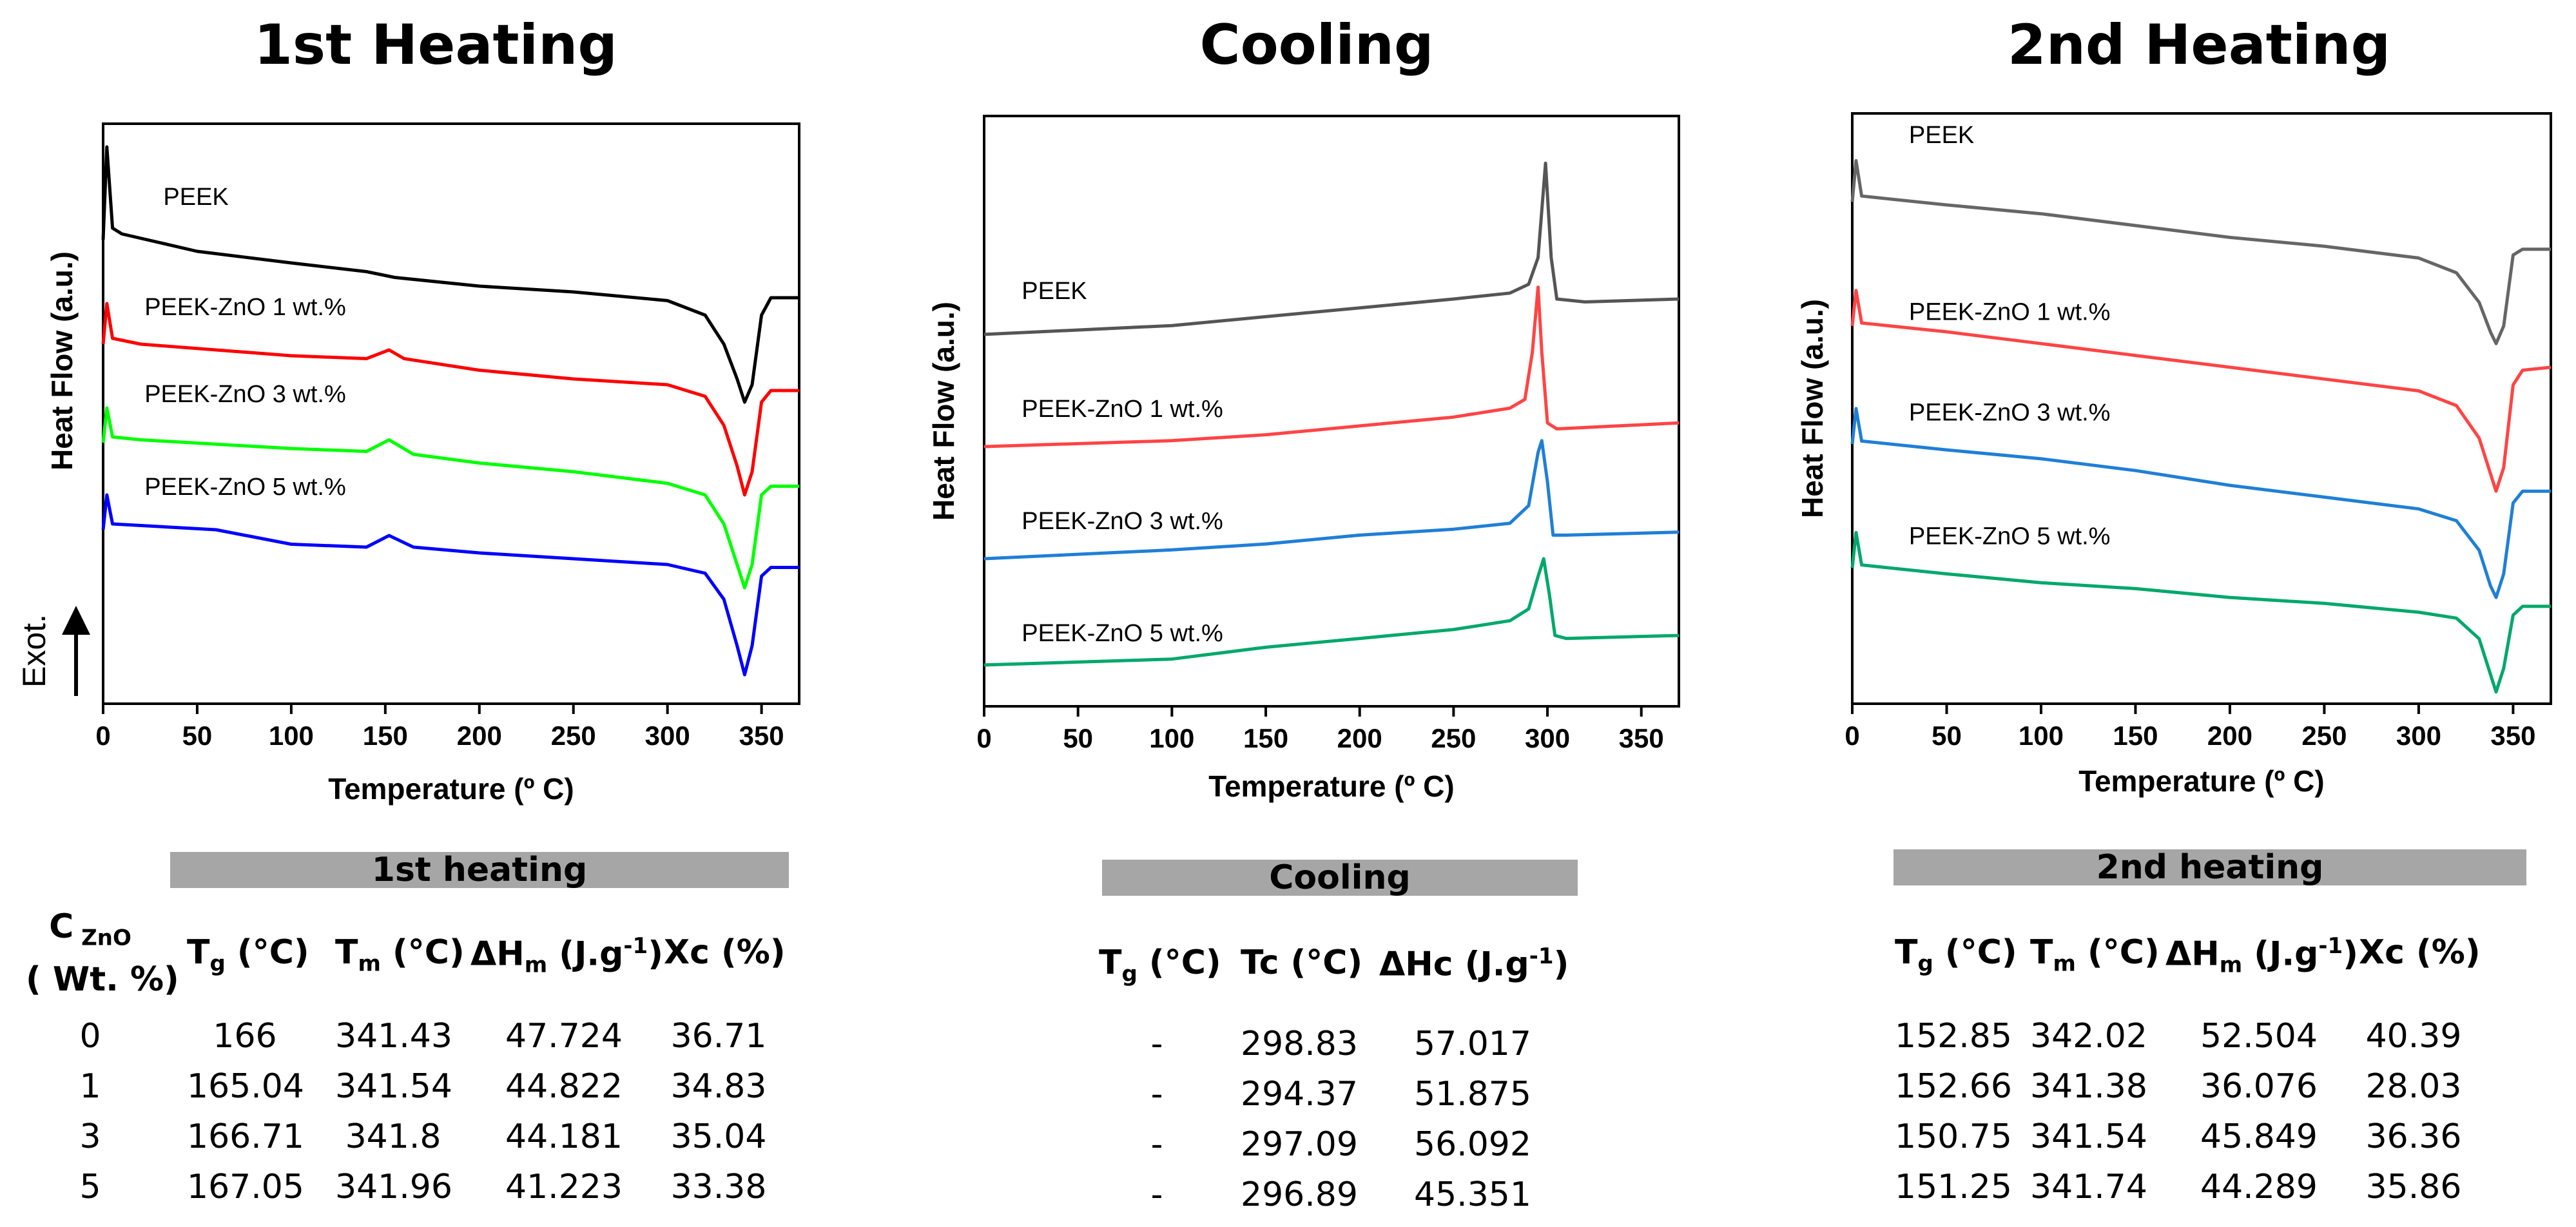 The height and width of the screenshot is (1227, 2576). I want to click on table-cell: 34.83, so click(718, 1087).